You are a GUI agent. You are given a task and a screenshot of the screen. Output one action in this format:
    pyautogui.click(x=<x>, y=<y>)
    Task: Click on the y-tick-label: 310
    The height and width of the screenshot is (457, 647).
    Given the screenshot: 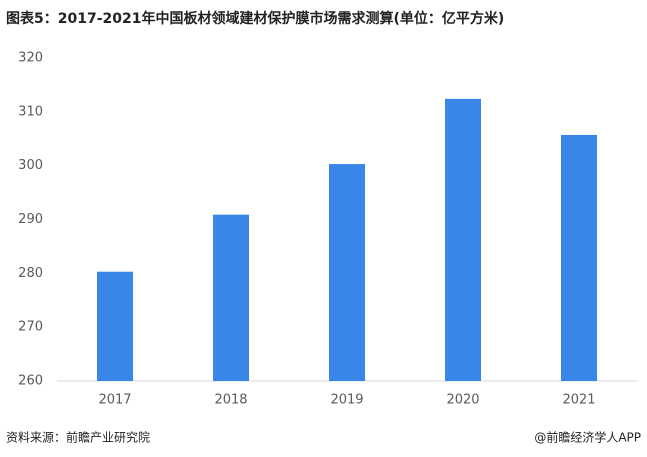 What is the action you would take?
    pyautogui.click(x=30, y=111)
    